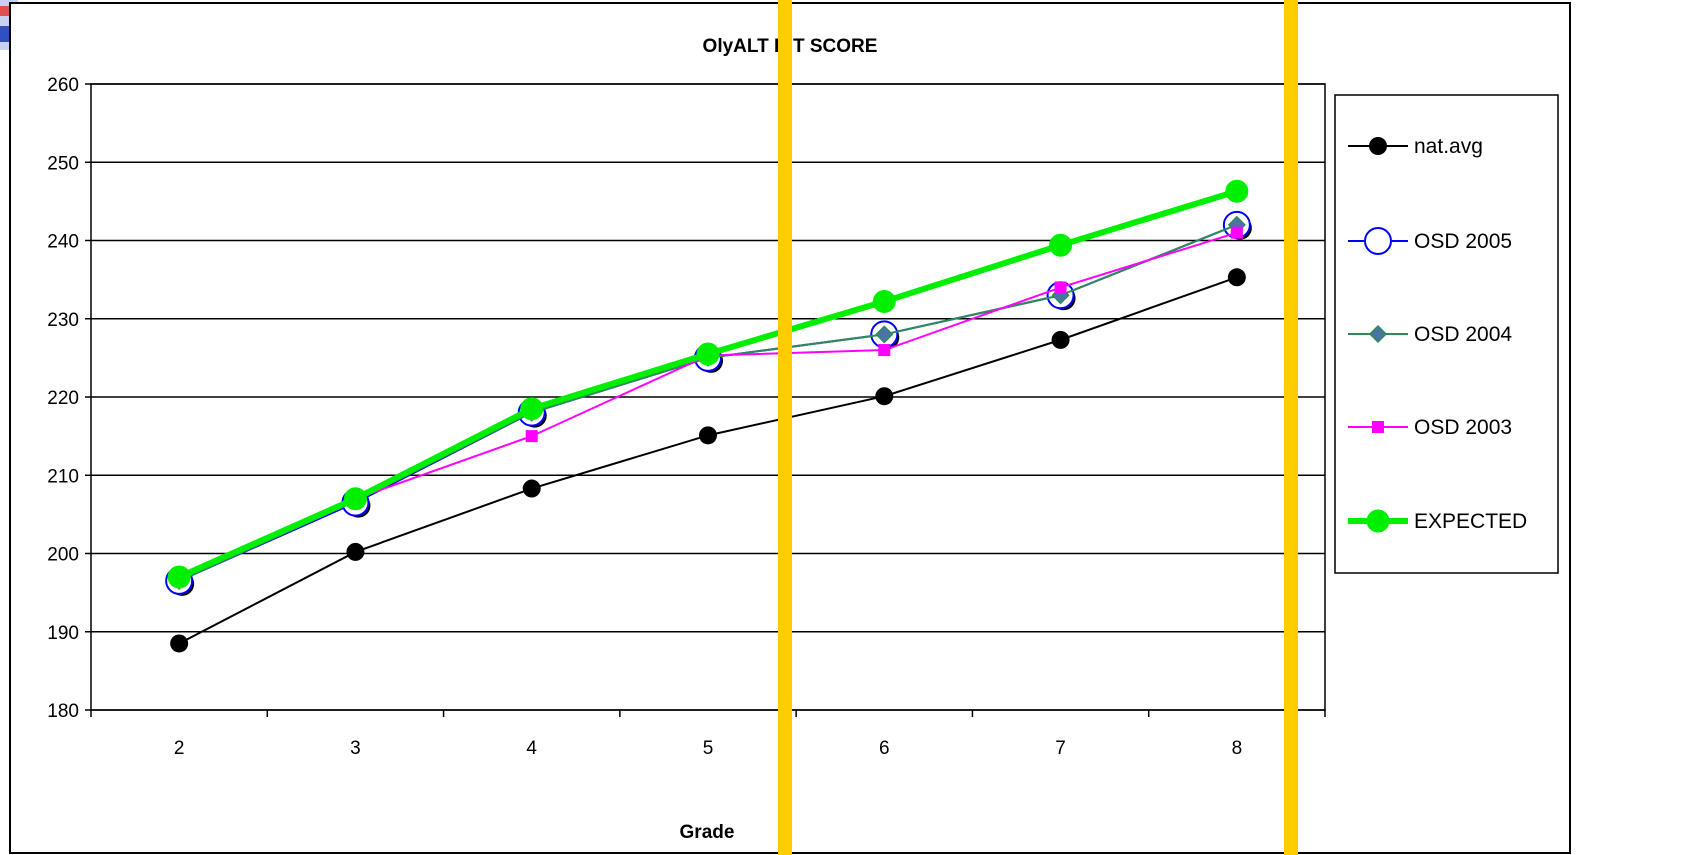 This screenshot has height=855, width=1687. Describe the element at coordinates (63, 476) in the screenshot. I see `y-tick-label: 210` at that location.